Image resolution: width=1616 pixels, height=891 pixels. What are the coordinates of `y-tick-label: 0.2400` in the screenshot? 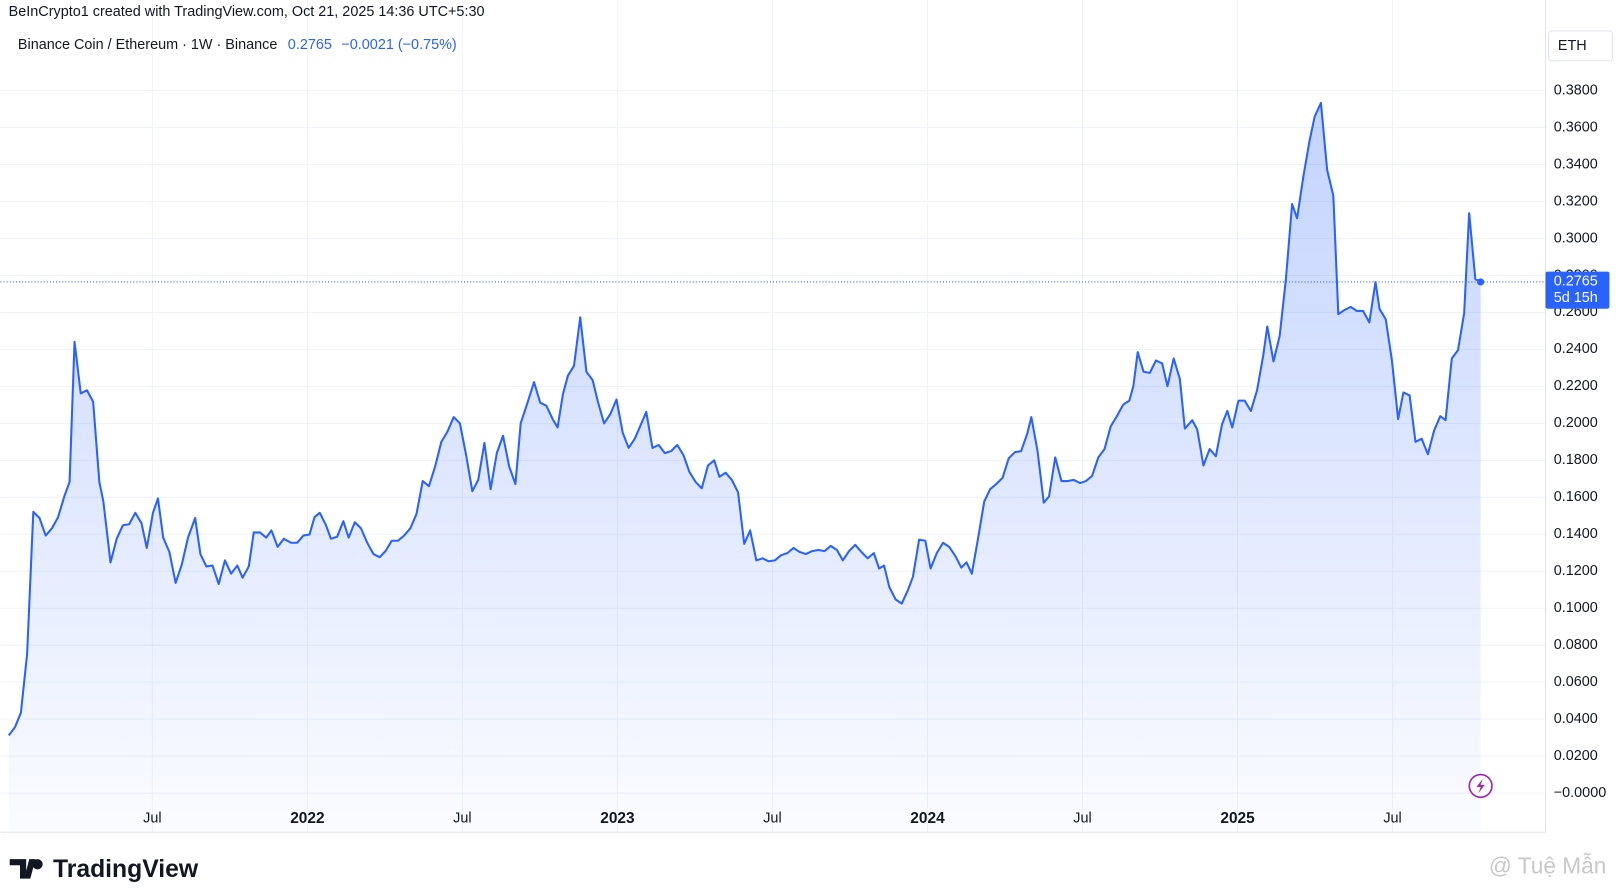 It's located at (1576, 349).